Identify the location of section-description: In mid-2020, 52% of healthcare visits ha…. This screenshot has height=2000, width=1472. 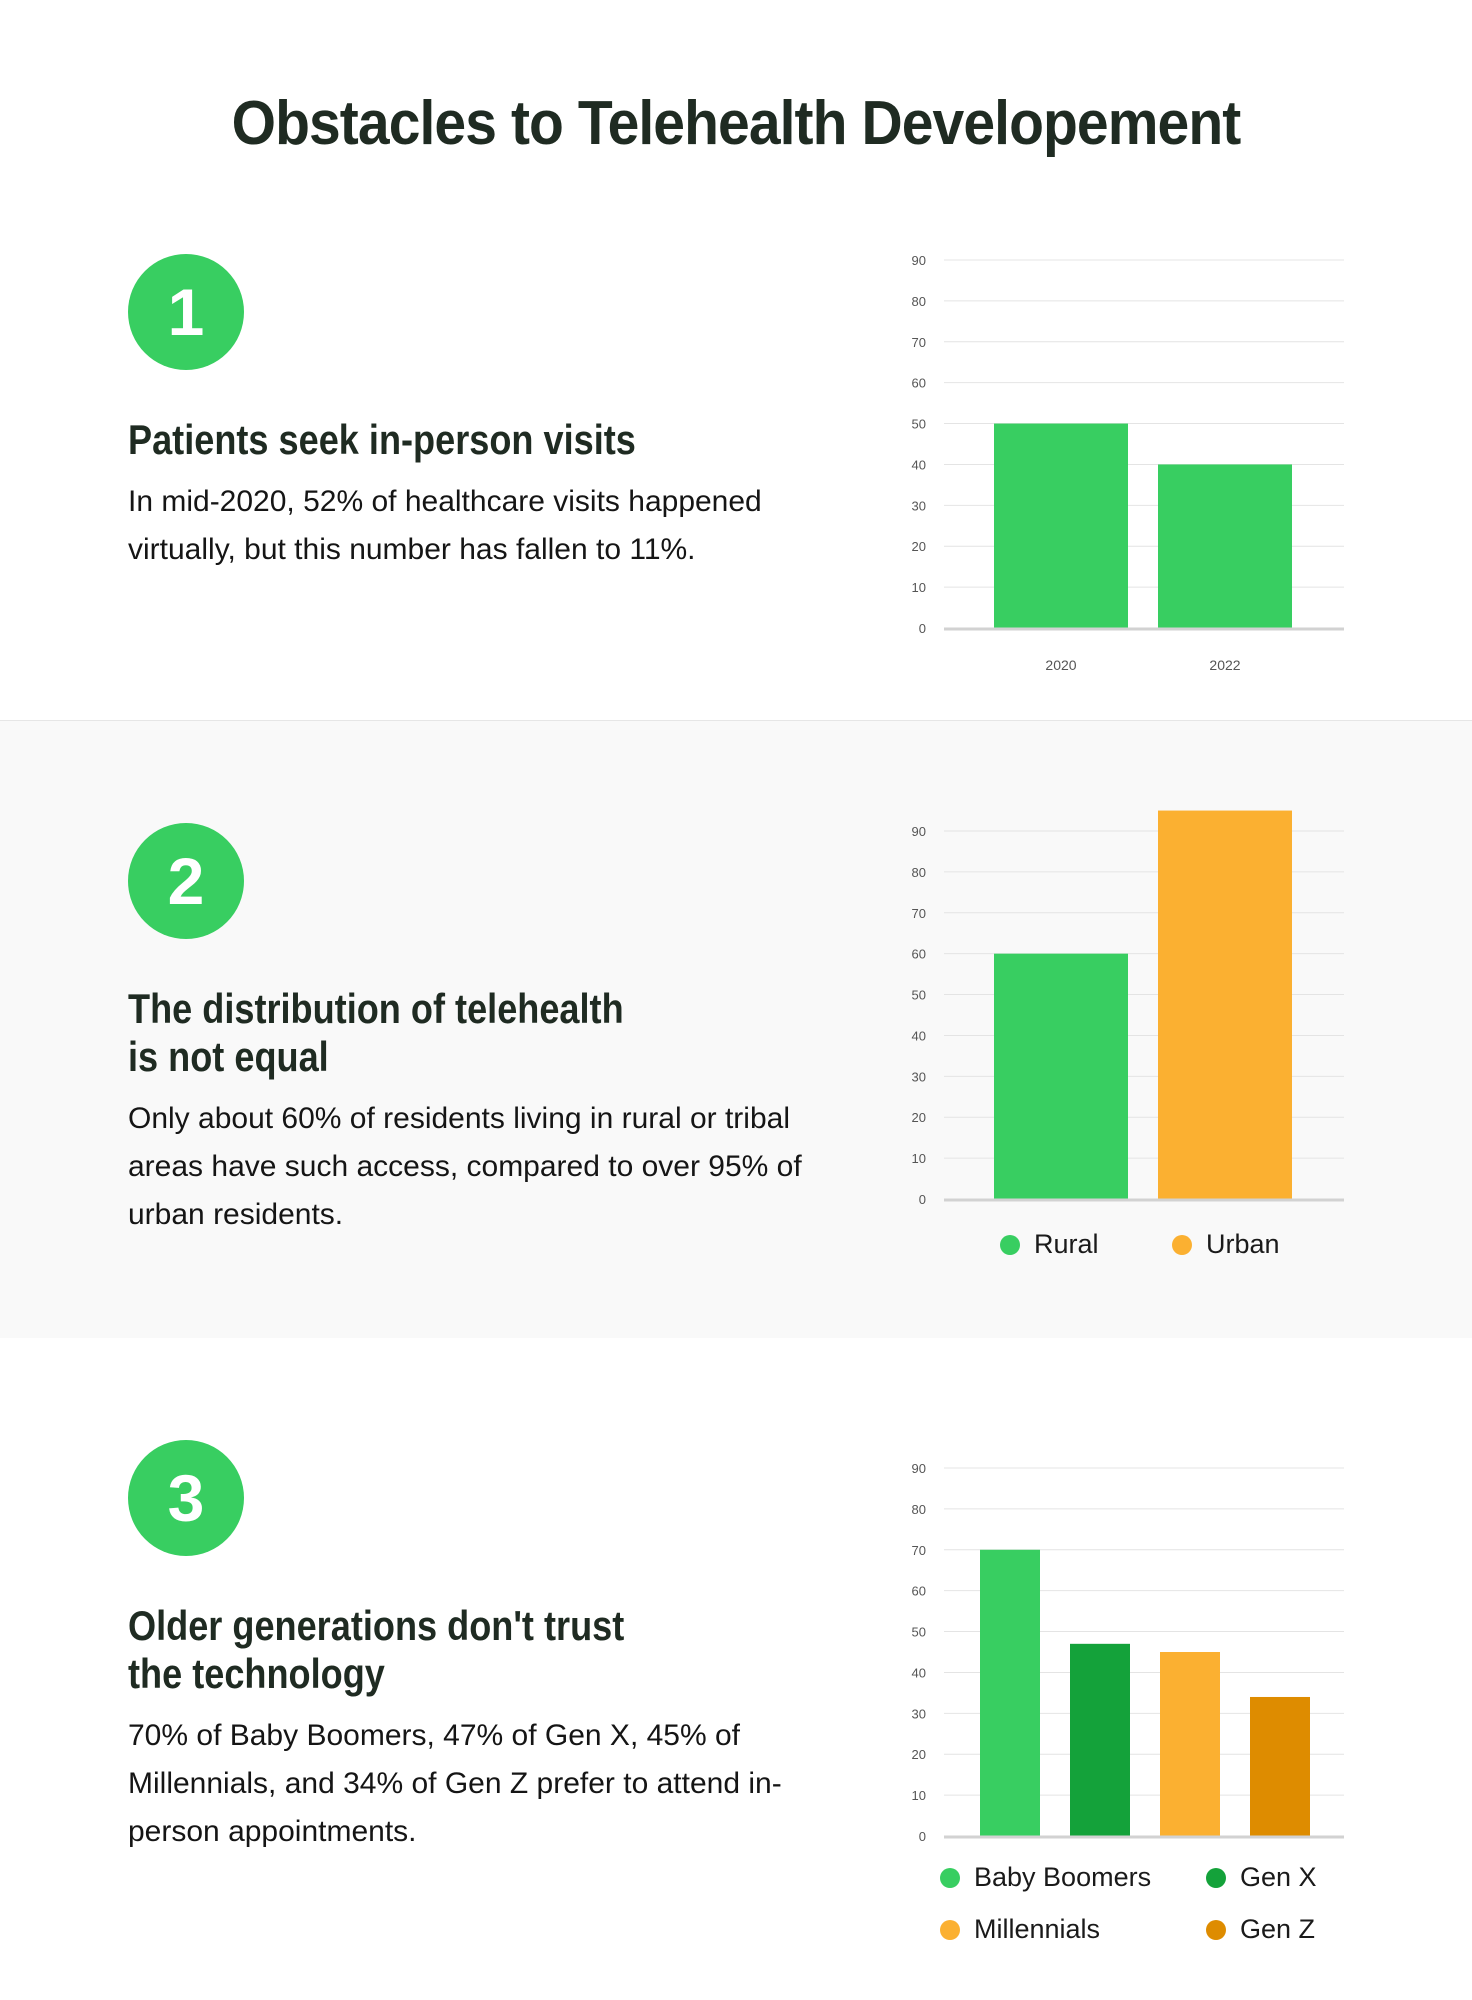
(445, 525).